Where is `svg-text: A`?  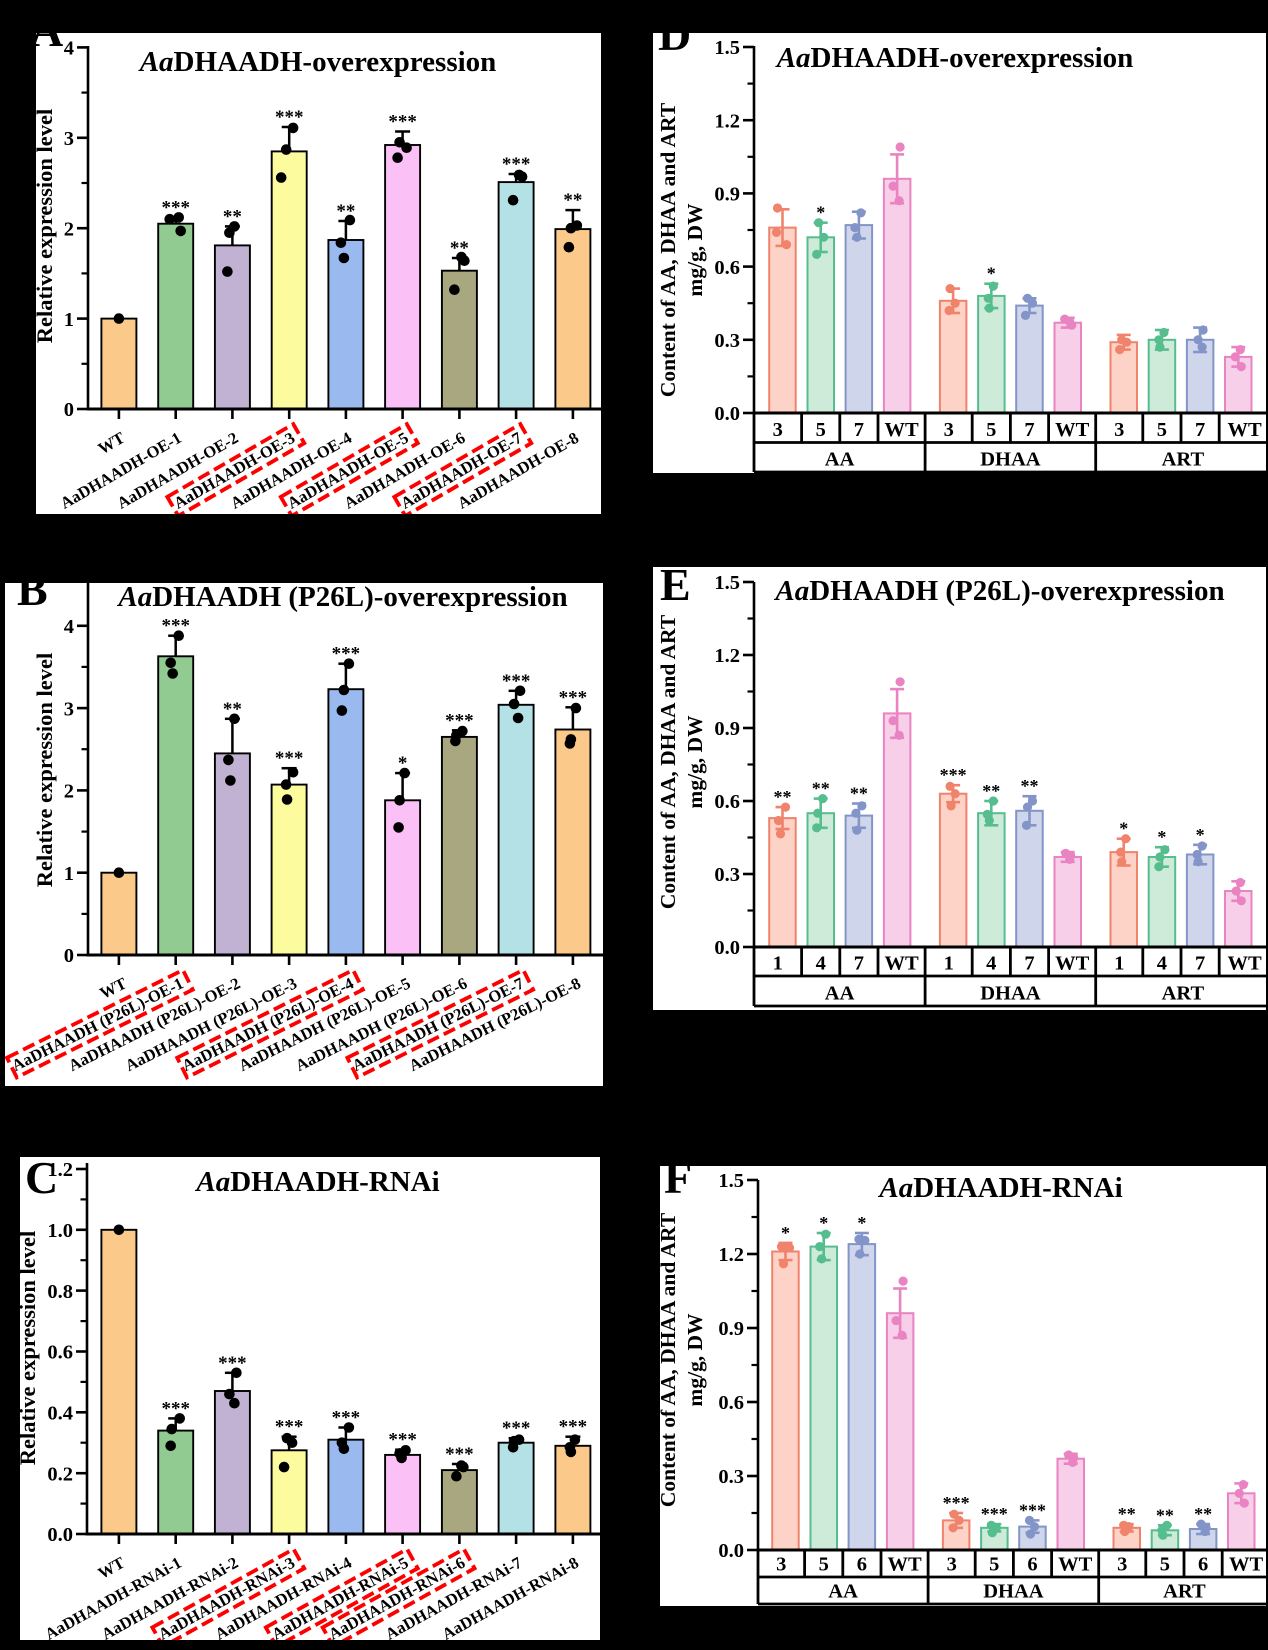 svg-text: A is located at coordinates (49, 44).